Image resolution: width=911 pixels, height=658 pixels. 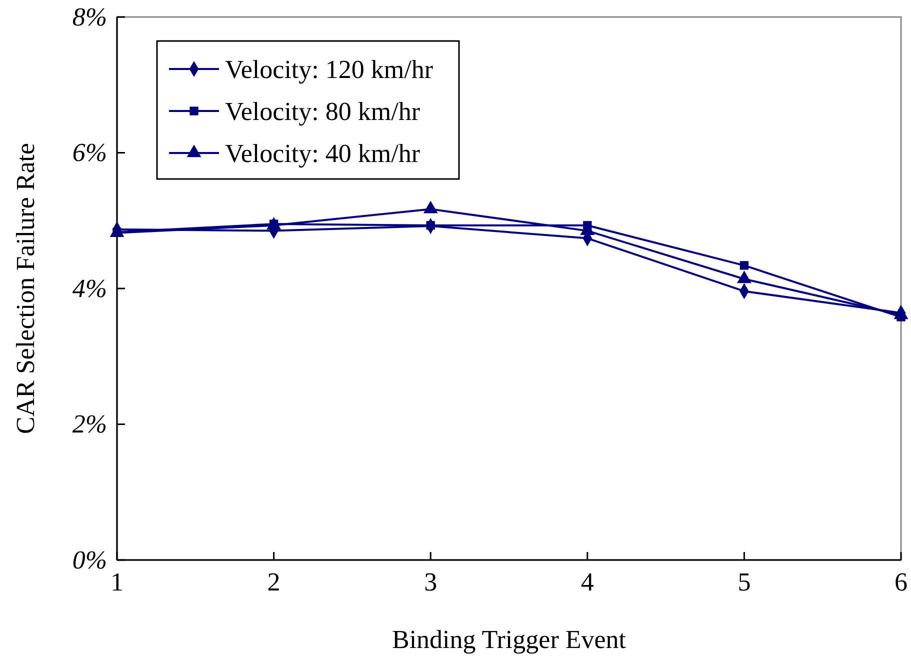 I want to click on y-tick-label: 4%, so click(x=89, y=288).